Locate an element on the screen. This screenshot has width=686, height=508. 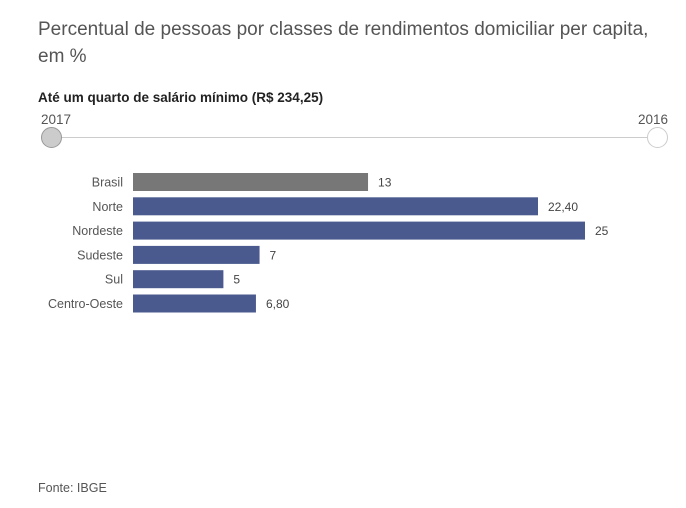
source-note: Fonte: IBGE is located at coordinates (72, 488).